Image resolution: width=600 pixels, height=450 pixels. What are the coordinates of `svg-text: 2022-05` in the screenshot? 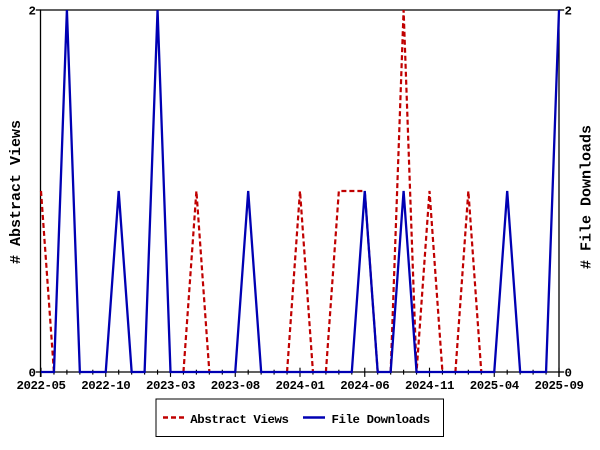 It's located at (40, 386).